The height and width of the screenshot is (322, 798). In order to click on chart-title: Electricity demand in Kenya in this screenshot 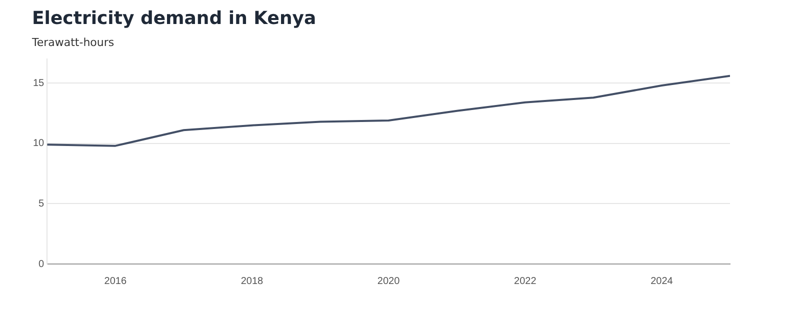, I will do `click(174, 18)`.